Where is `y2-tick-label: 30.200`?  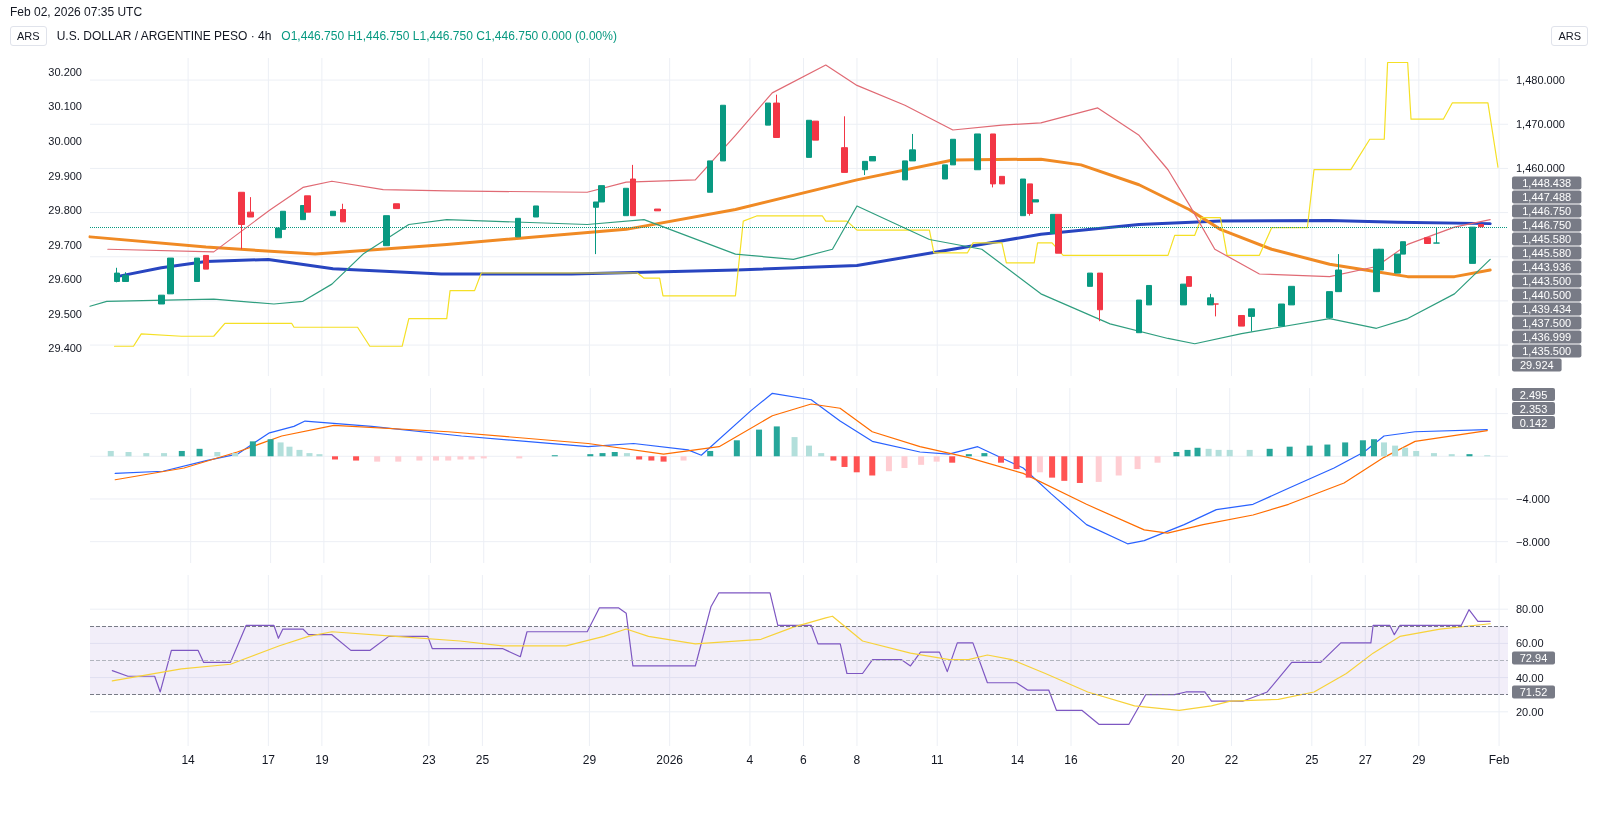 y2-tick-label: 30.200 is located at coordinates (65, 71).